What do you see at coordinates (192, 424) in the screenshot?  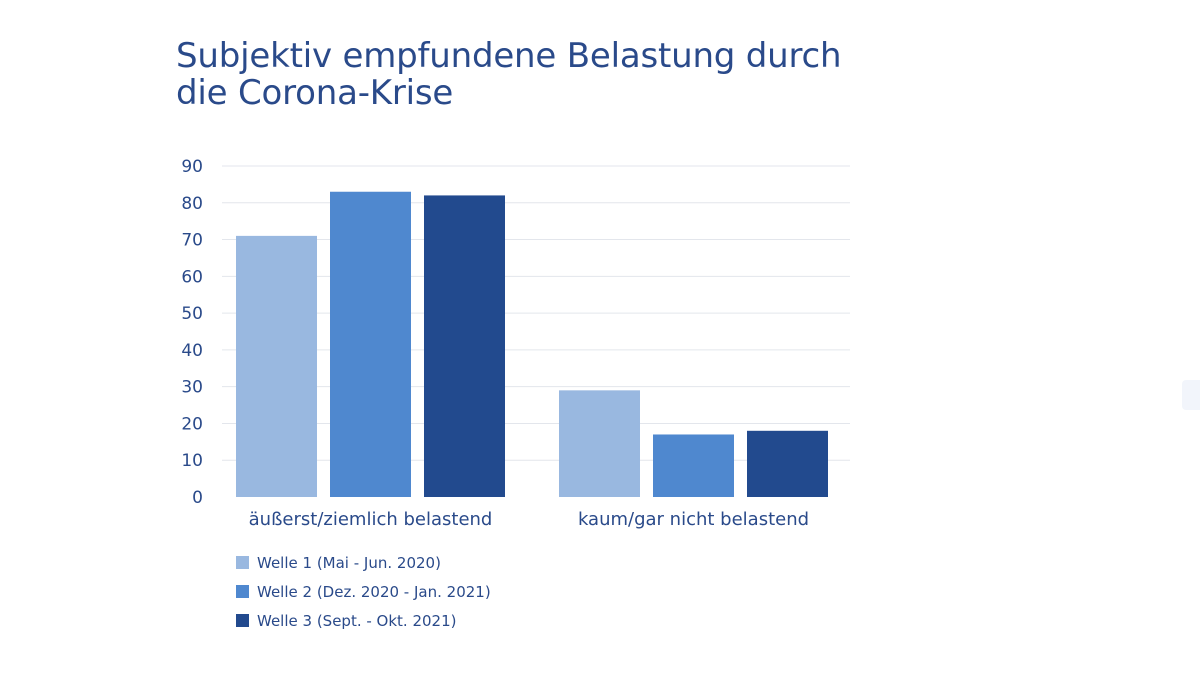 I see `y-tick-label: 20` at bounding box center [192, 424].